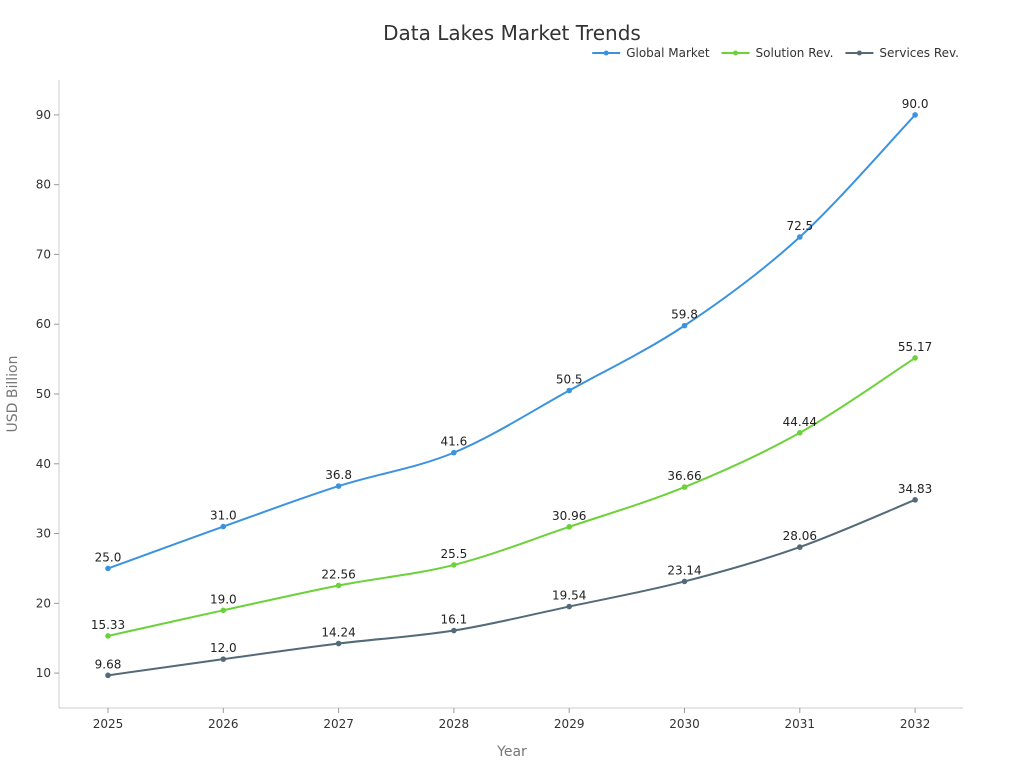  I want to click on y-tick-label: 90, so click(43, 115).